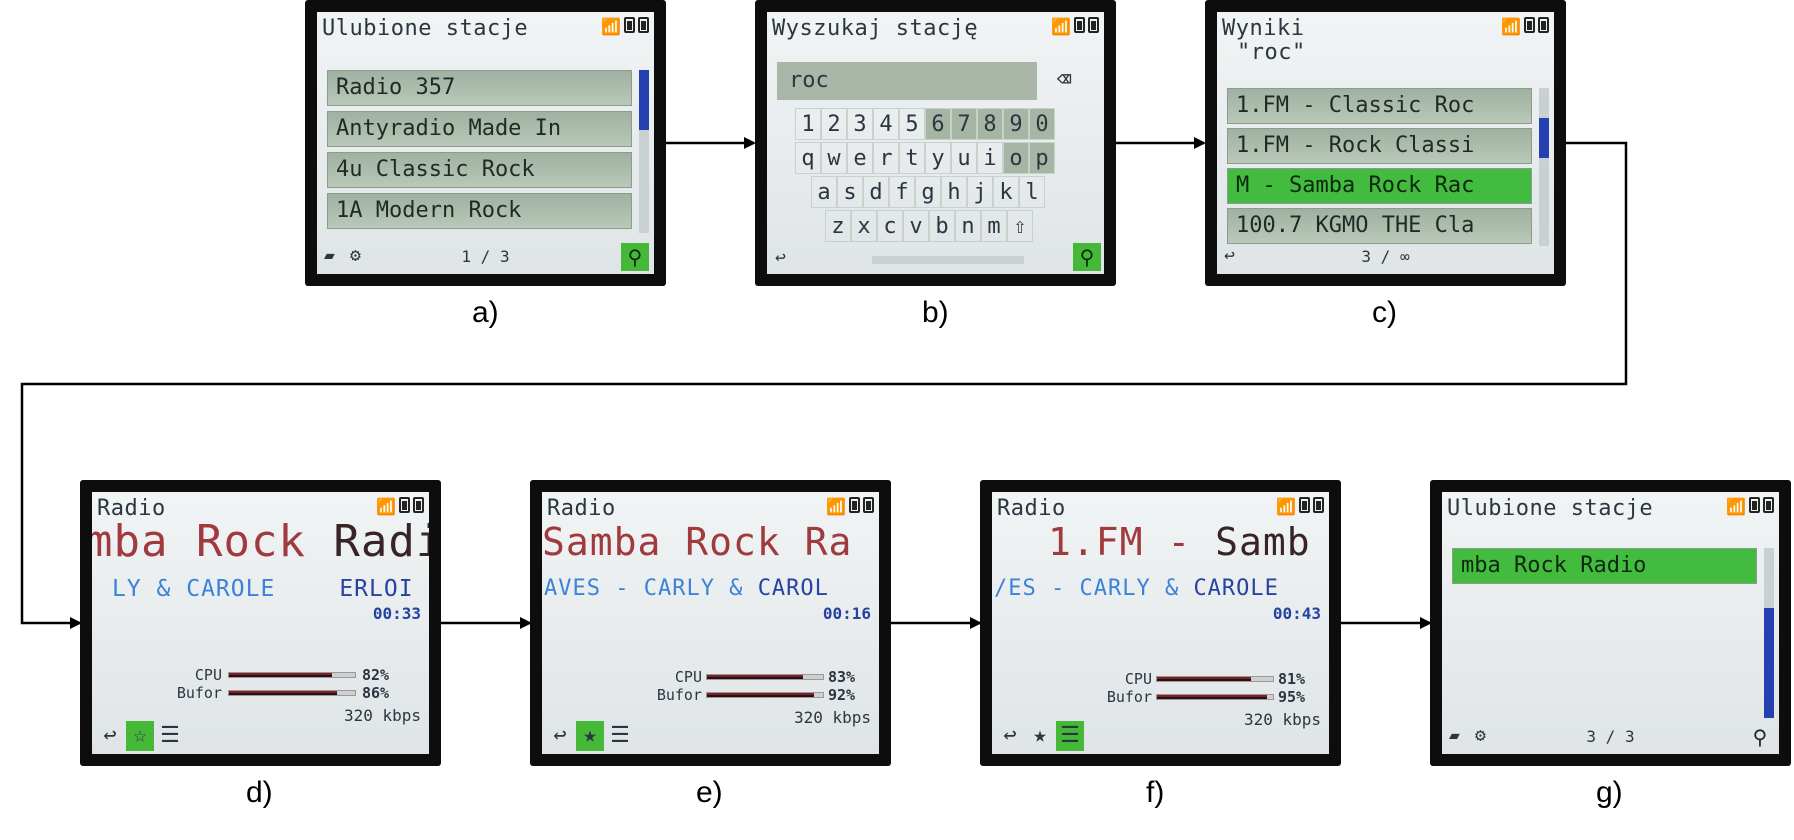 The image size is (1794, 840). What do you see at coordinates (808, 158) in the screenshot?
I see `key: q` at bounding box center [808, 158].